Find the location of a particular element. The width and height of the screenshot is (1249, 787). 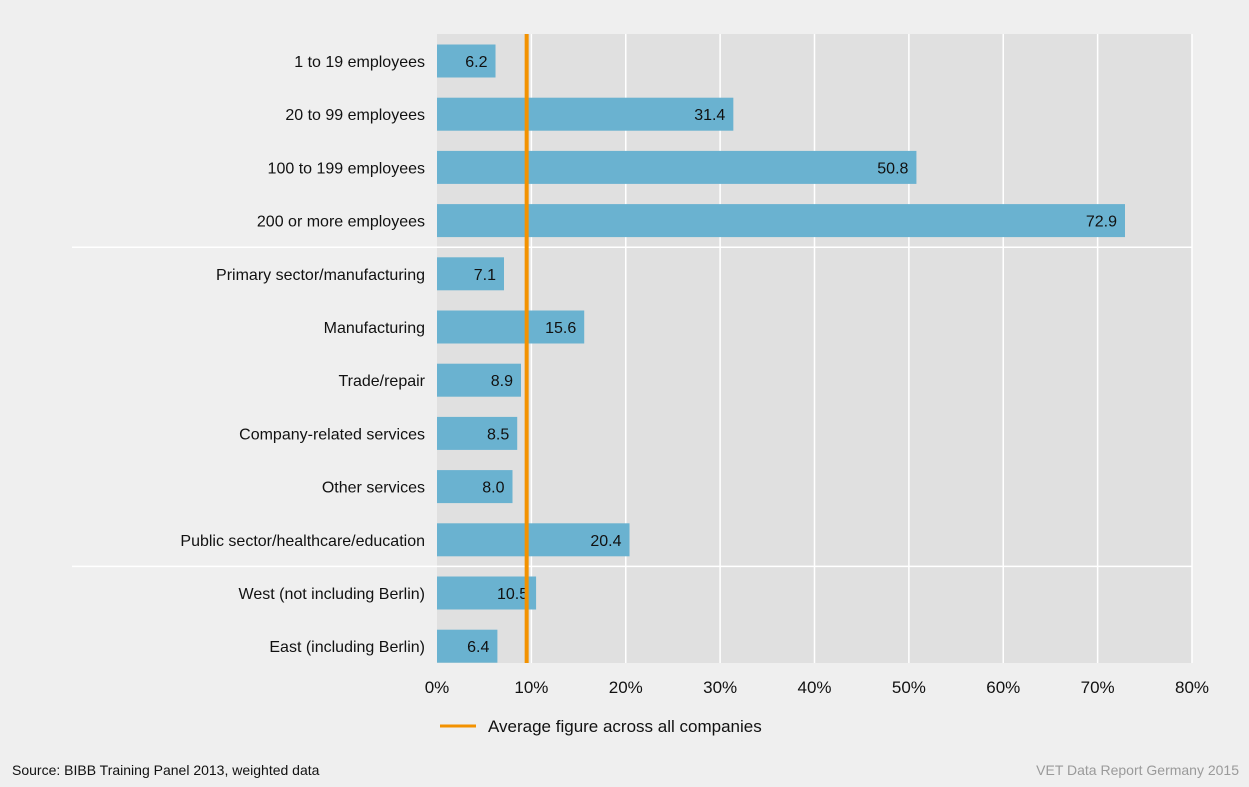

x-tick-label: 0% is located at coordinates (437, 687).